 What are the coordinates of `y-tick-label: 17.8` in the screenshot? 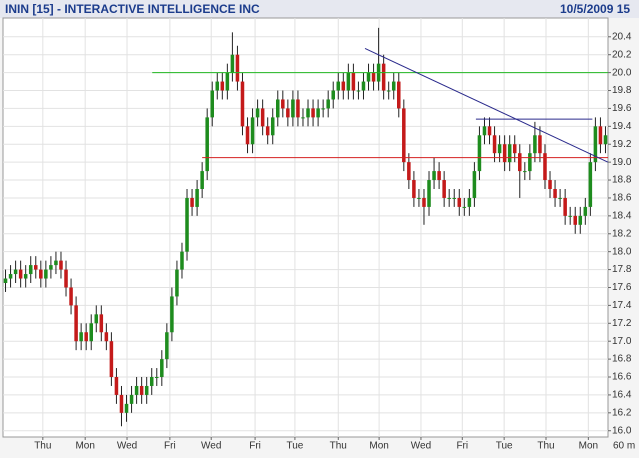 It's located at (622, 269).